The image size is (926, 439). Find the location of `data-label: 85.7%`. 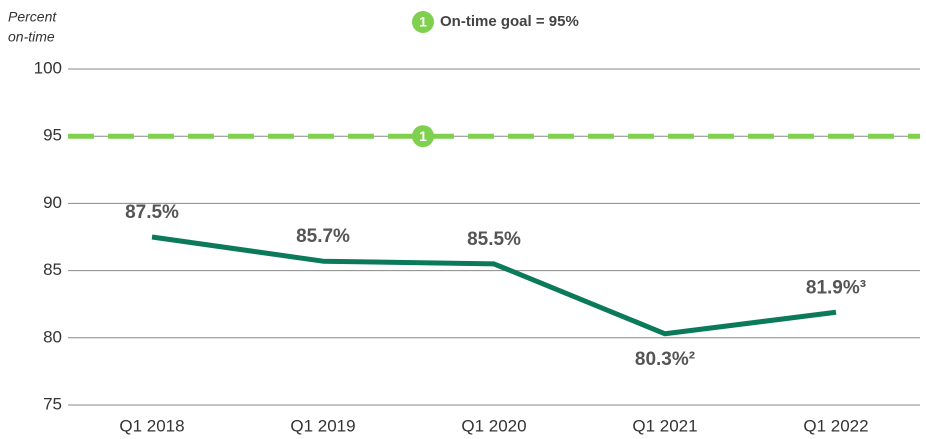

data-label: 85.7% is located at coordinates (323, 236).